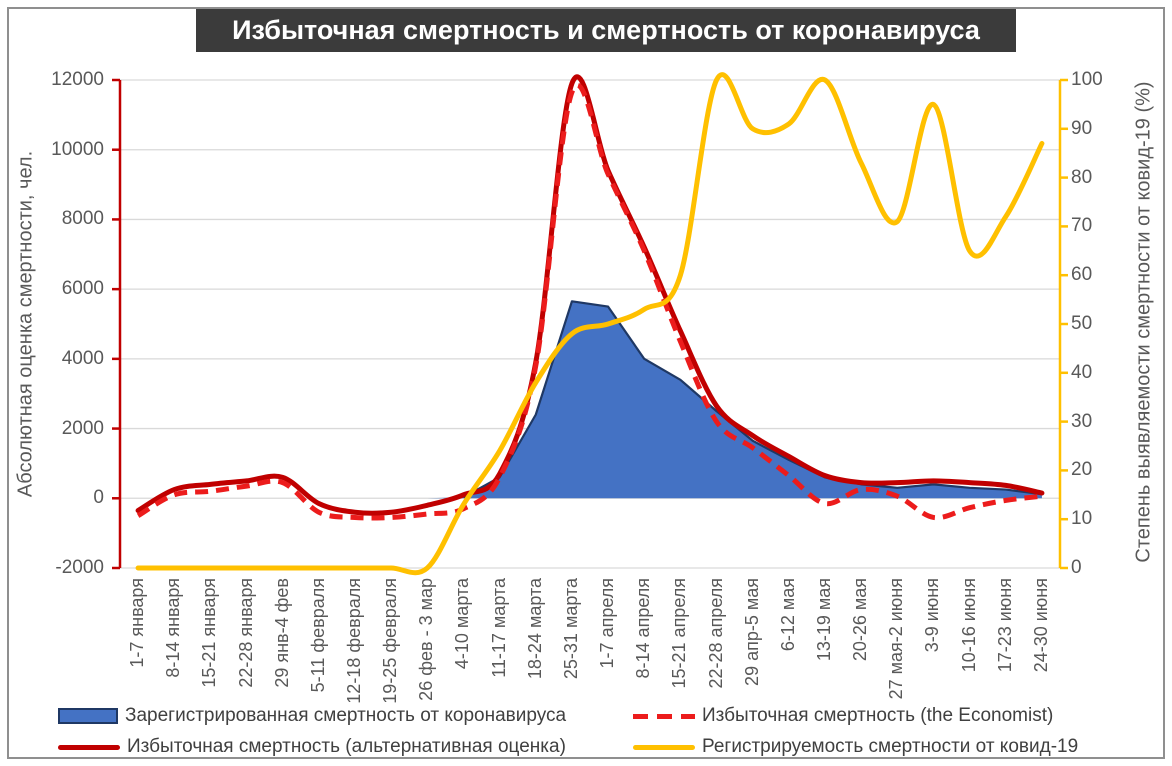  I want to click on x-axis-tick-label: 3-9 июня, so click(932, 615).